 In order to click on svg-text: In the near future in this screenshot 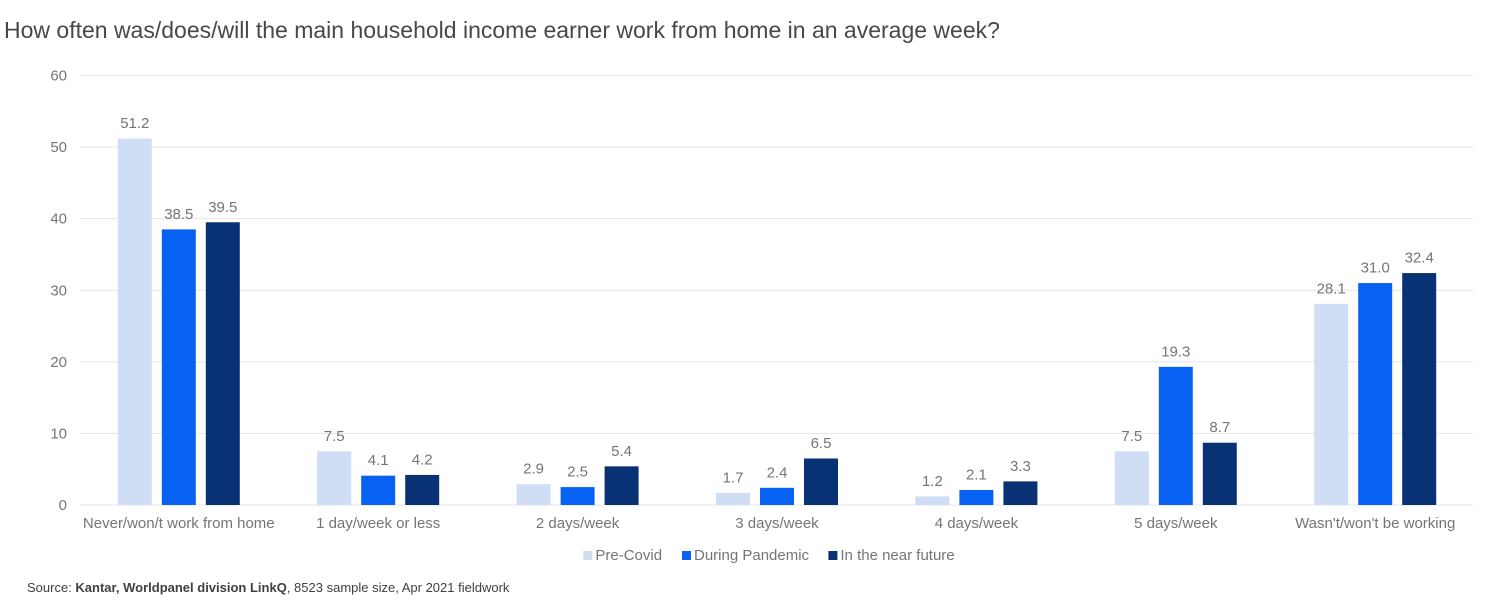, I will do `click(897, 555)`.